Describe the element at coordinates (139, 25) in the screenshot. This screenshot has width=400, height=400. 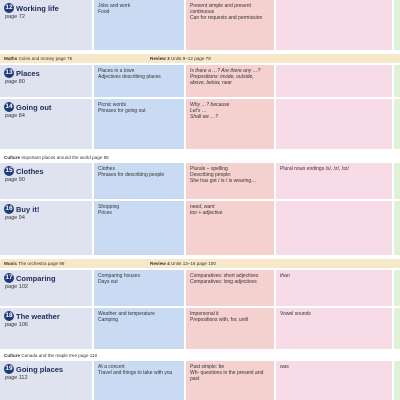
I see `vocabulary-cell: Jobs and work Food` at that location.